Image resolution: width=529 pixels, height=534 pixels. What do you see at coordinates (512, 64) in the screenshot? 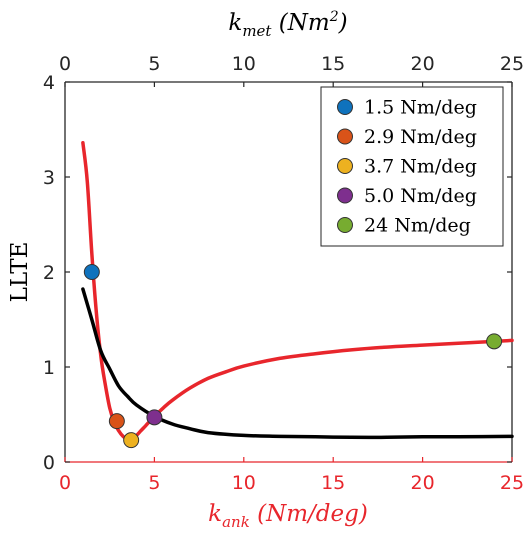
I see `x2-tick-label: 25` at bounding box center [512, 64].